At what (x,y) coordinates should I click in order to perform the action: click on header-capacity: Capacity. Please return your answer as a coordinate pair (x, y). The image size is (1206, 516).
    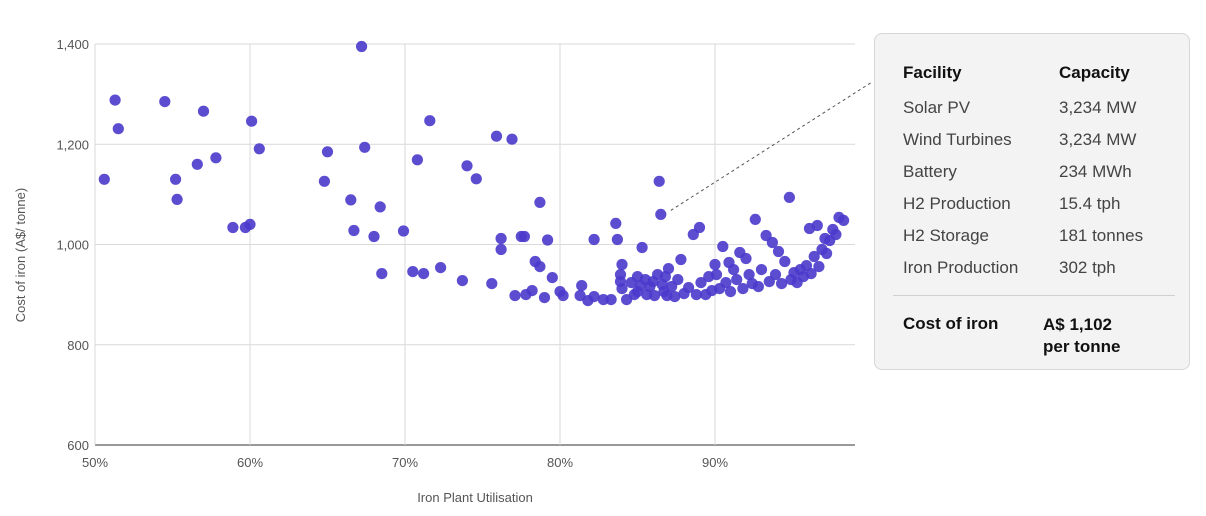
    Looking at the image, I should click on (1094, 72).